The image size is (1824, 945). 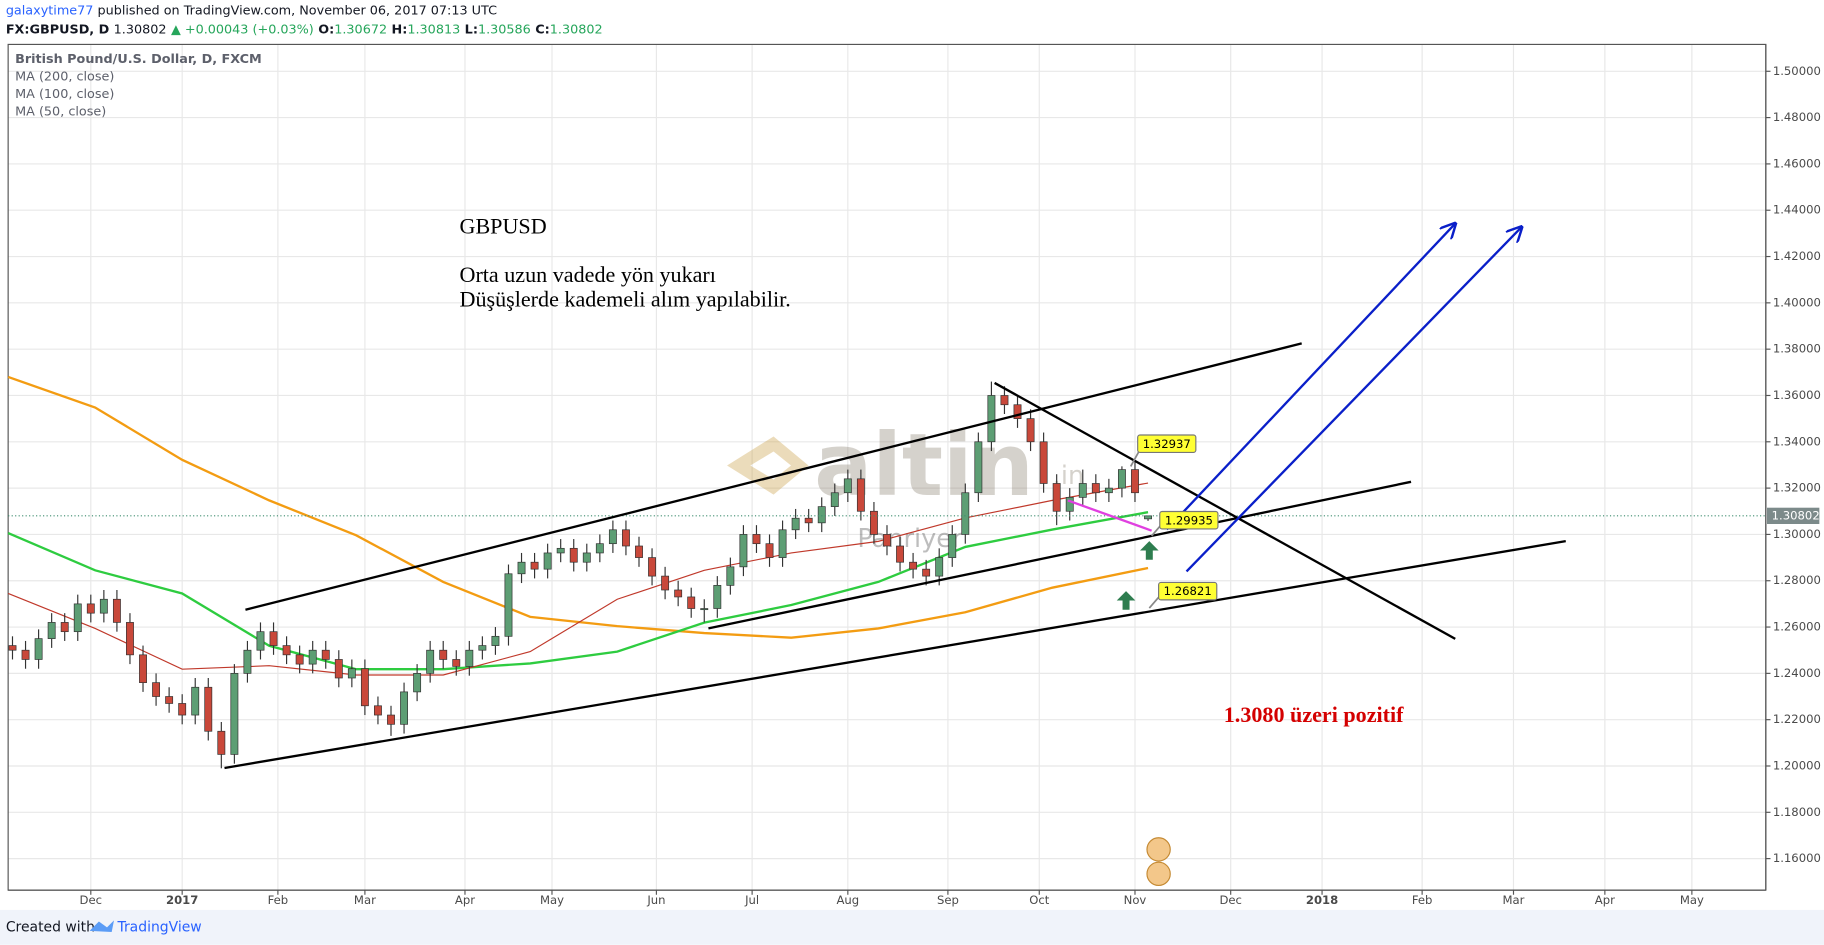 I want to click on note-red: 1.3080 üzeri pozitif, so click(x=1314, y=714).